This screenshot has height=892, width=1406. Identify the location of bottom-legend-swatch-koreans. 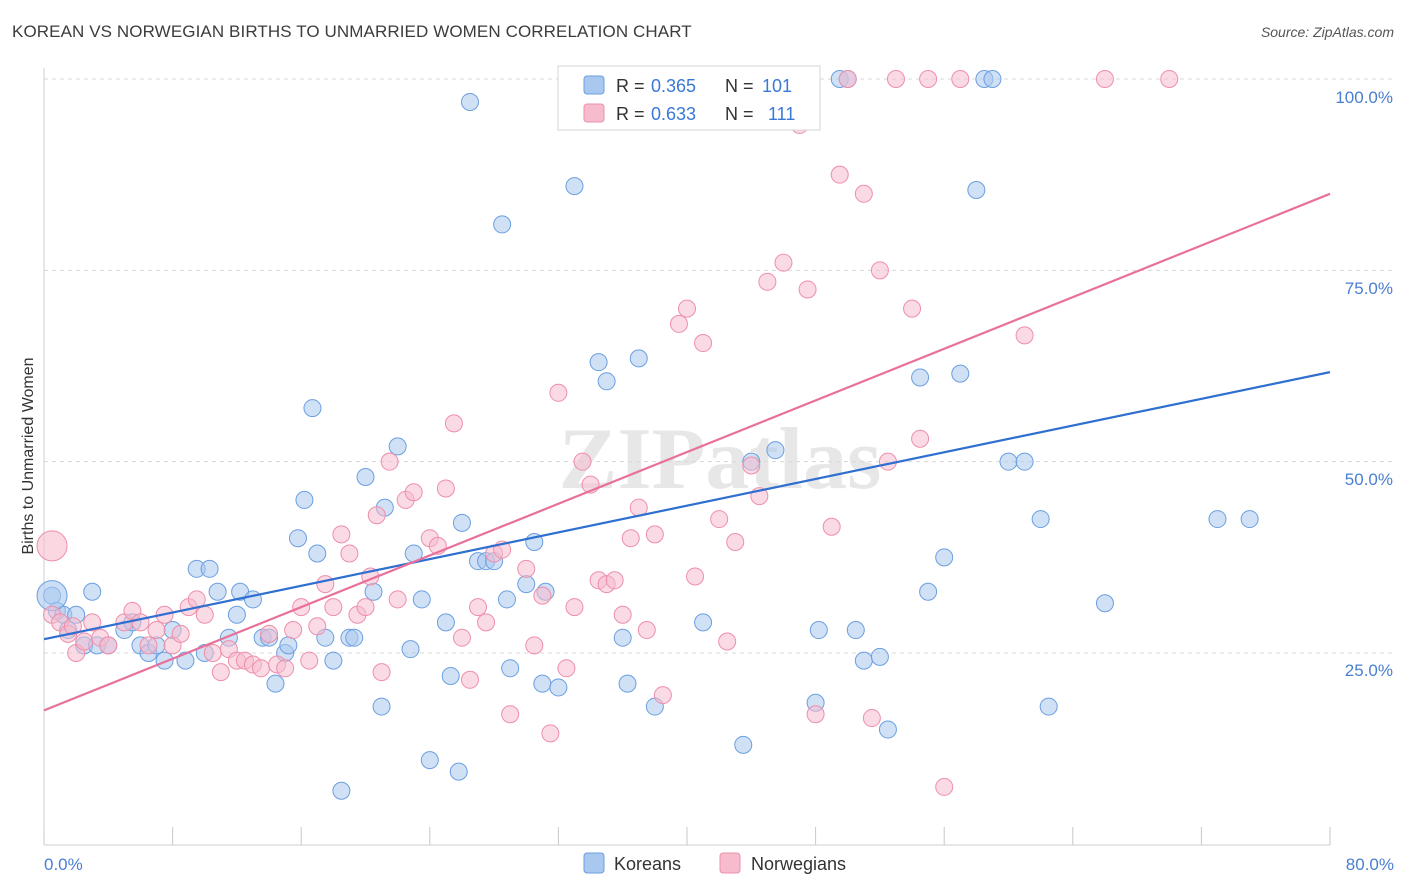
(594, 863).